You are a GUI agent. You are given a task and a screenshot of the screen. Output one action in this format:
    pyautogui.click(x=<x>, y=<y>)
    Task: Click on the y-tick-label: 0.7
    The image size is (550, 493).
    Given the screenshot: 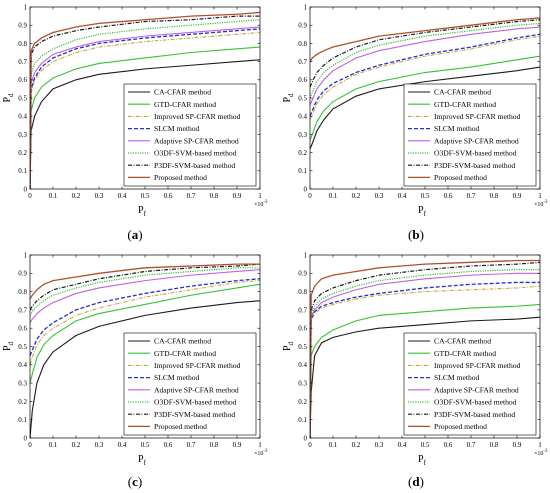 What is the action you would take?
    pyautogui.click(x=302, y=62)
    